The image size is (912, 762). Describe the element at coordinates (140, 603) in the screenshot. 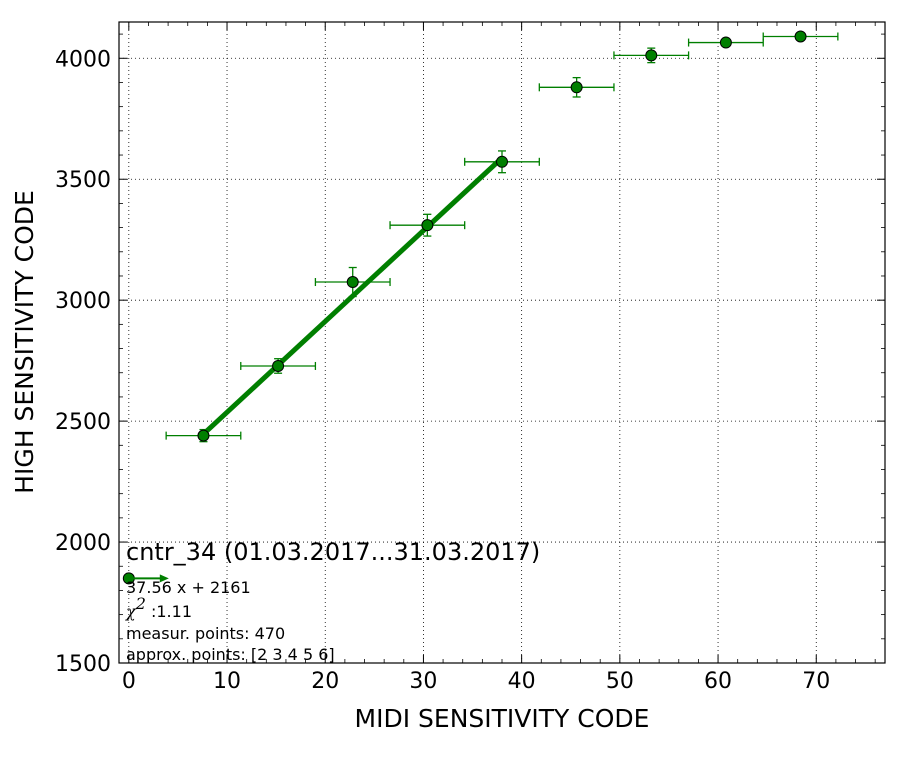

I see `chi-exponent: 2` at that location.